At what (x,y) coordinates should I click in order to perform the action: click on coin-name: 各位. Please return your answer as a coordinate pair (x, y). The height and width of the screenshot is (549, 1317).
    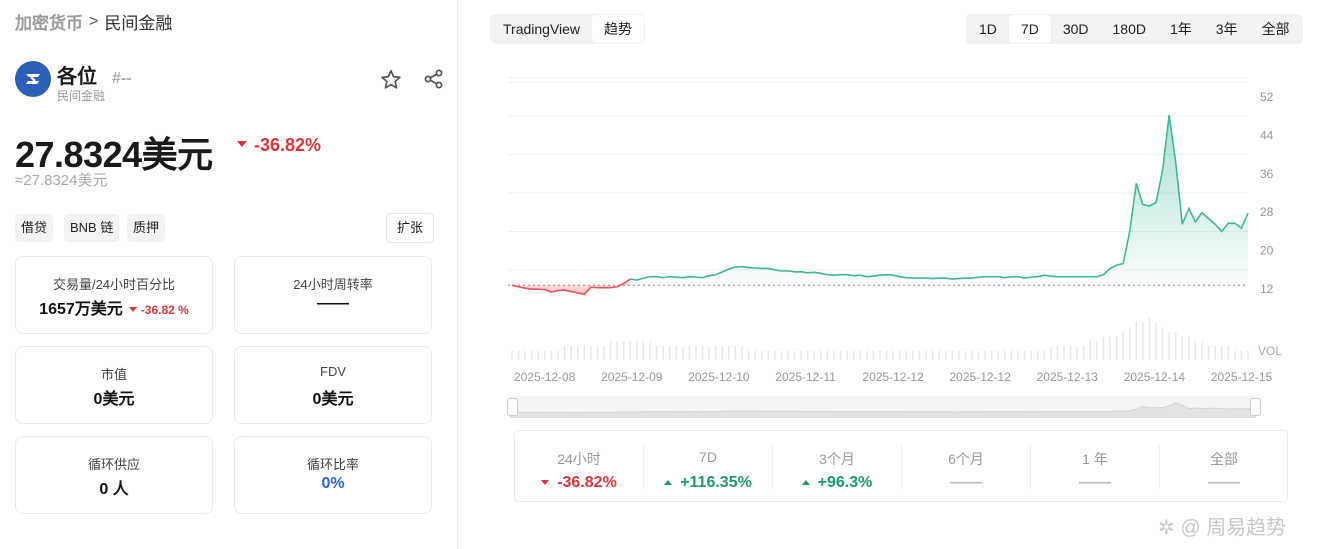
    Looking at the image, I should click on (77, 77).